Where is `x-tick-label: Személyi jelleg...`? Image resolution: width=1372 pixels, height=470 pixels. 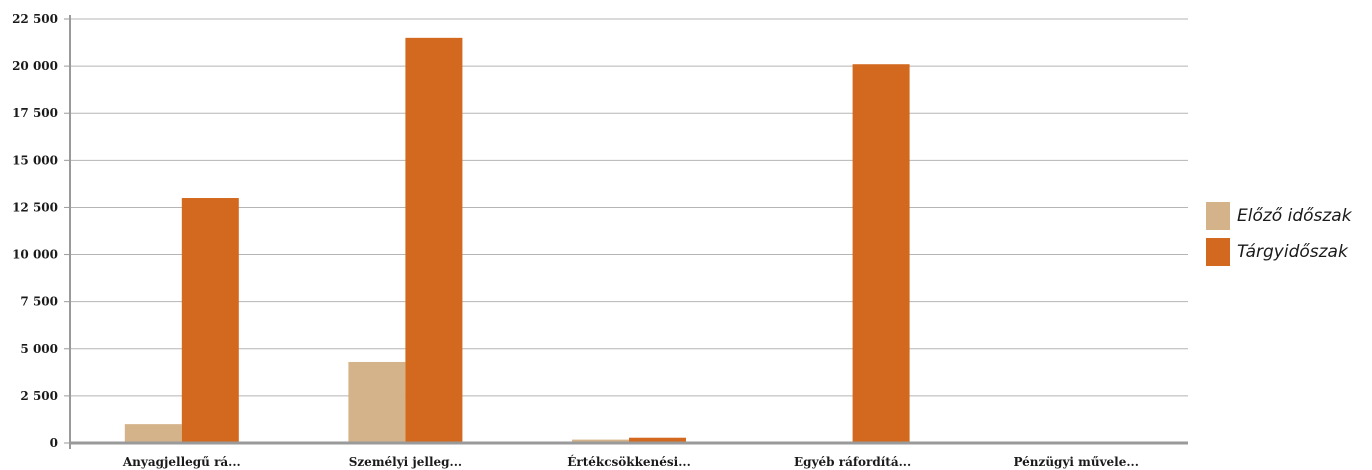 x-tick-label: Személyi jelleg... is located at coordinates (405, 462).